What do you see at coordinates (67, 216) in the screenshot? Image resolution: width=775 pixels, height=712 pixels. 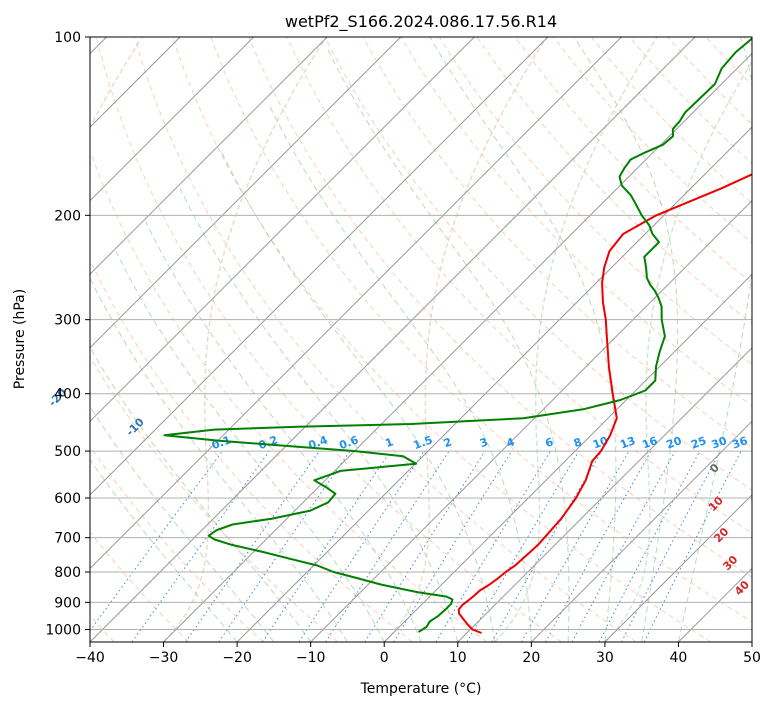 I see `y-tick-label: 200` at bounding box center [67, 216].